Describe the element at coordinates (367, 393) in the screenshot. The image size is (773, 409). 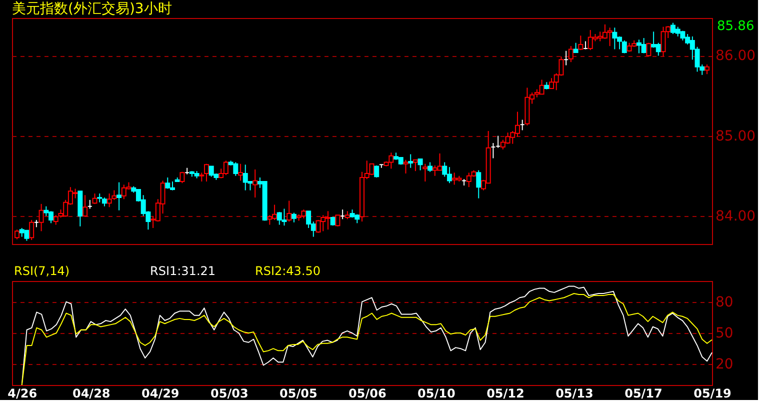
I see `x-tick-label: 05/06` at that location.